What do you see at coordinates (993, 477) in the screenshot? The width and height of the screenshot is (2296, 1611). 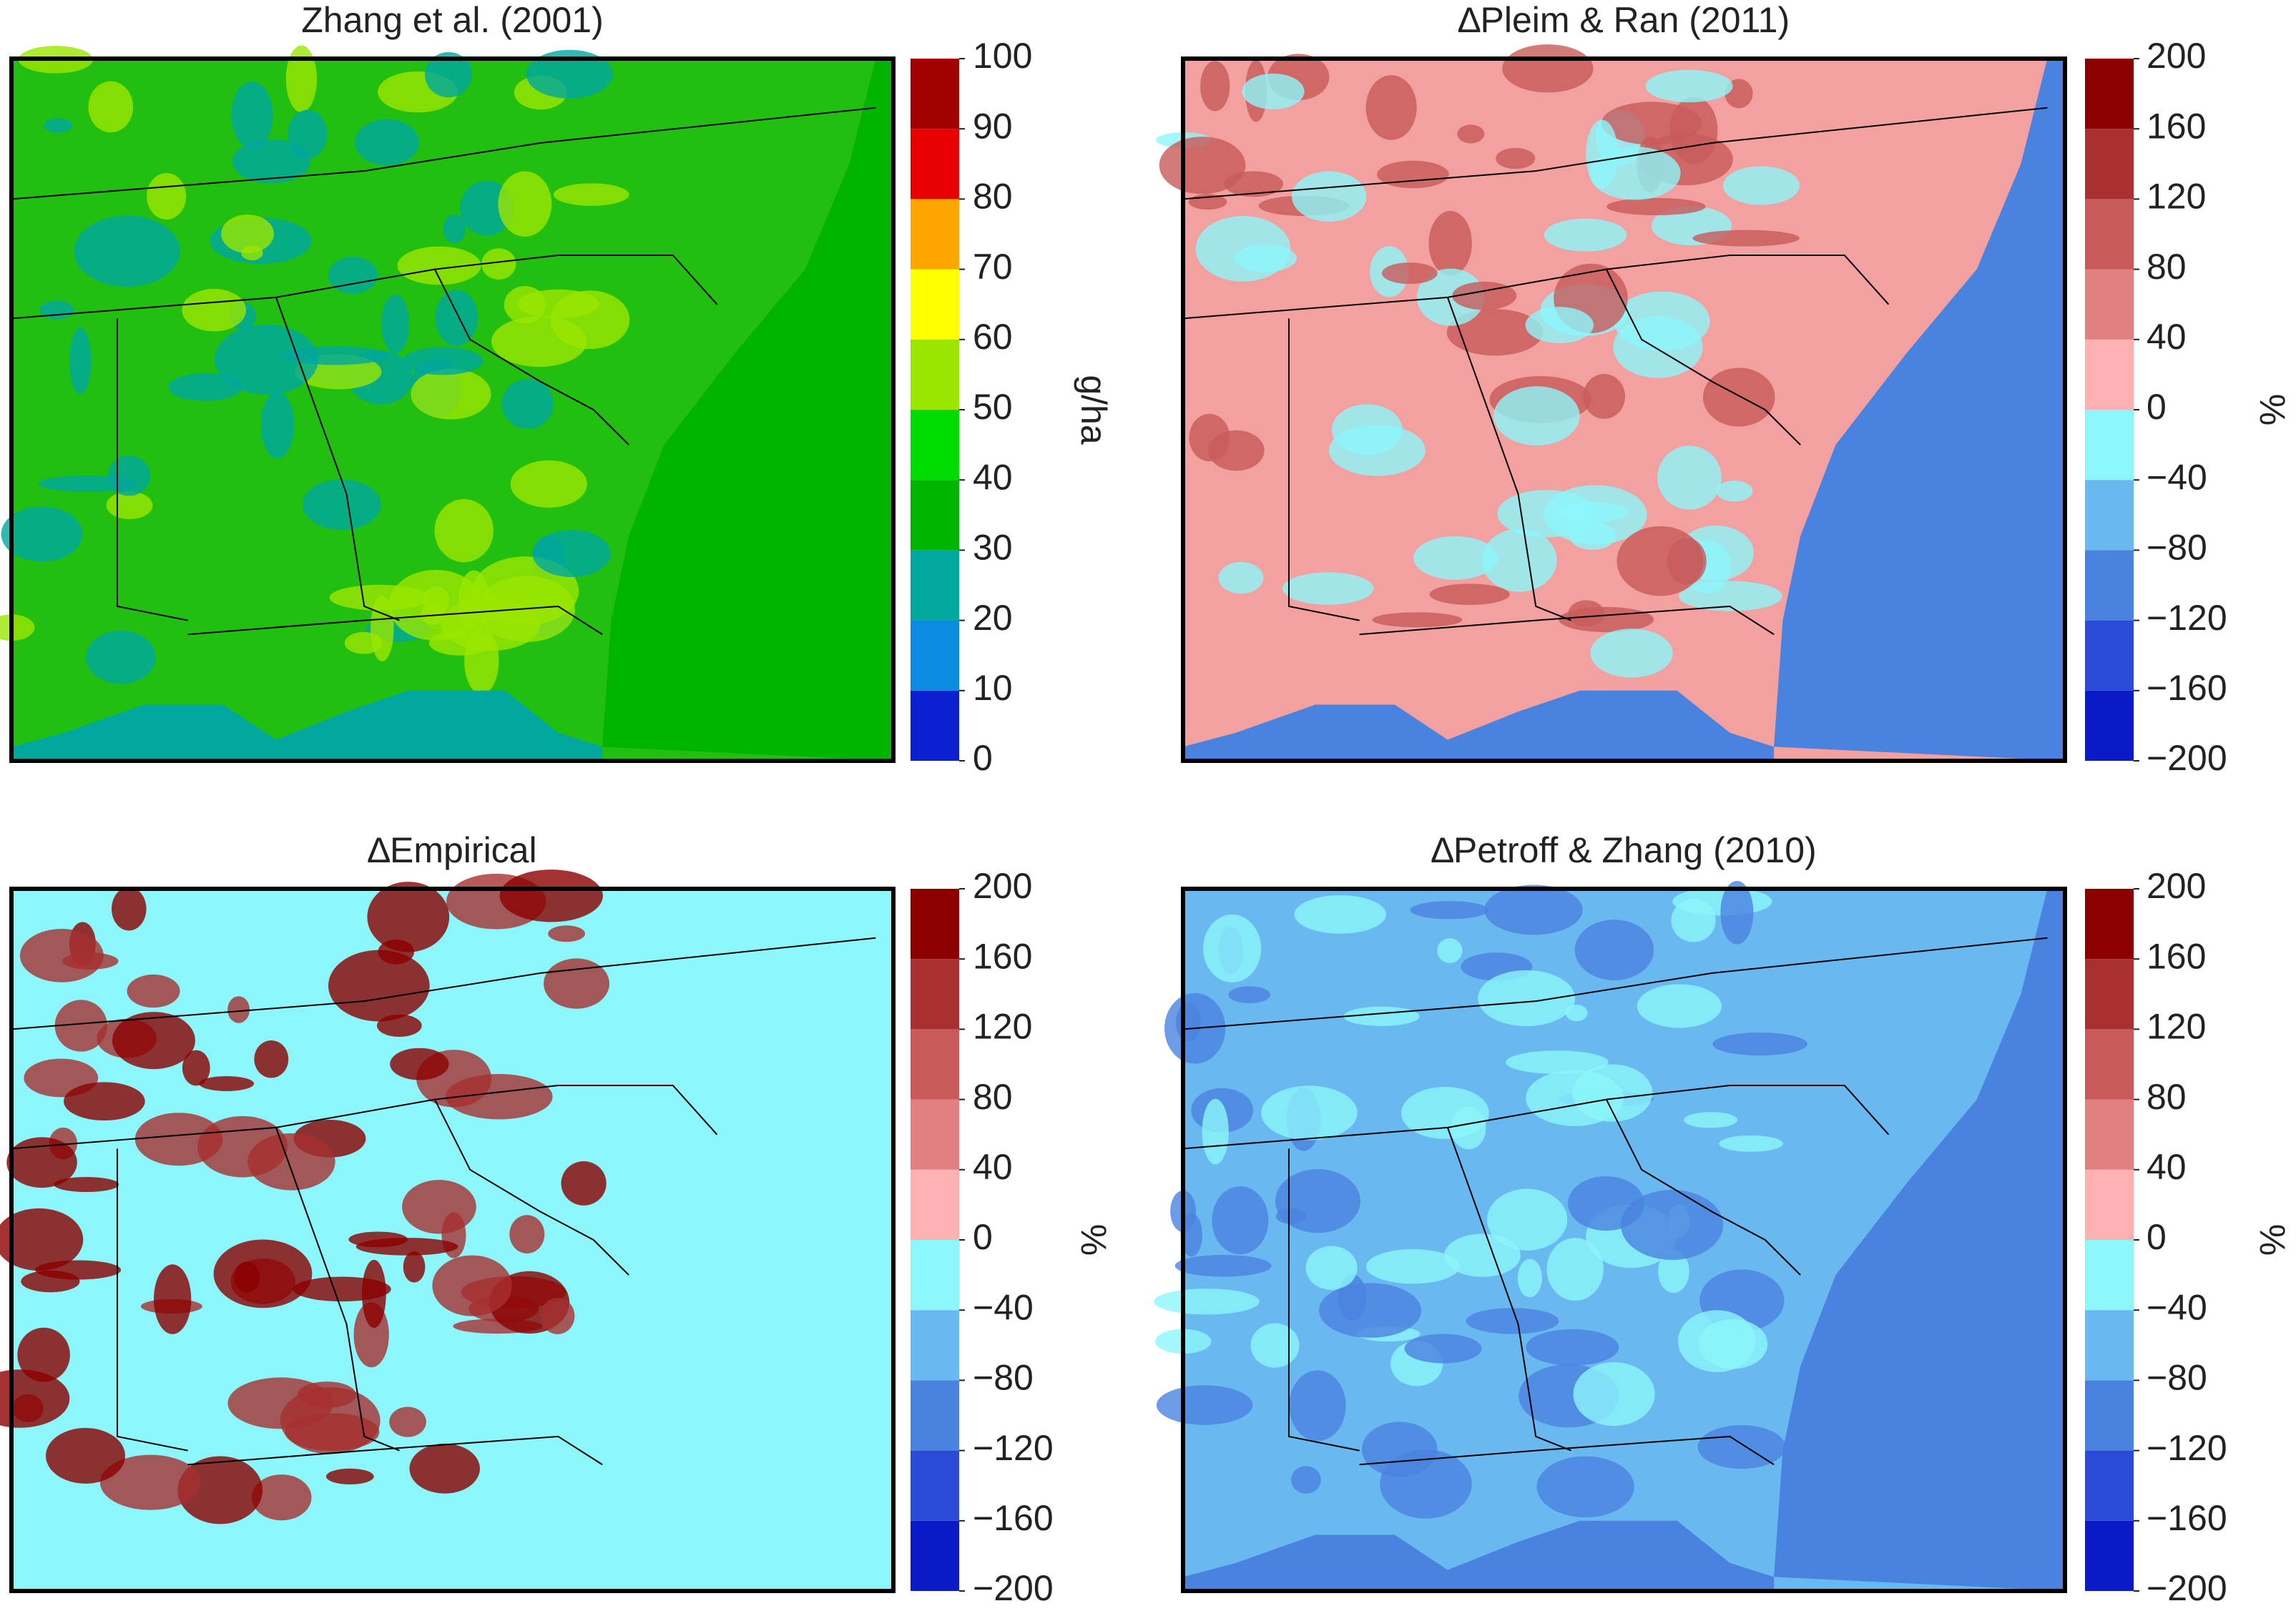 I see `colorbar-tick-label: 40` at bounding box center [993, 477].